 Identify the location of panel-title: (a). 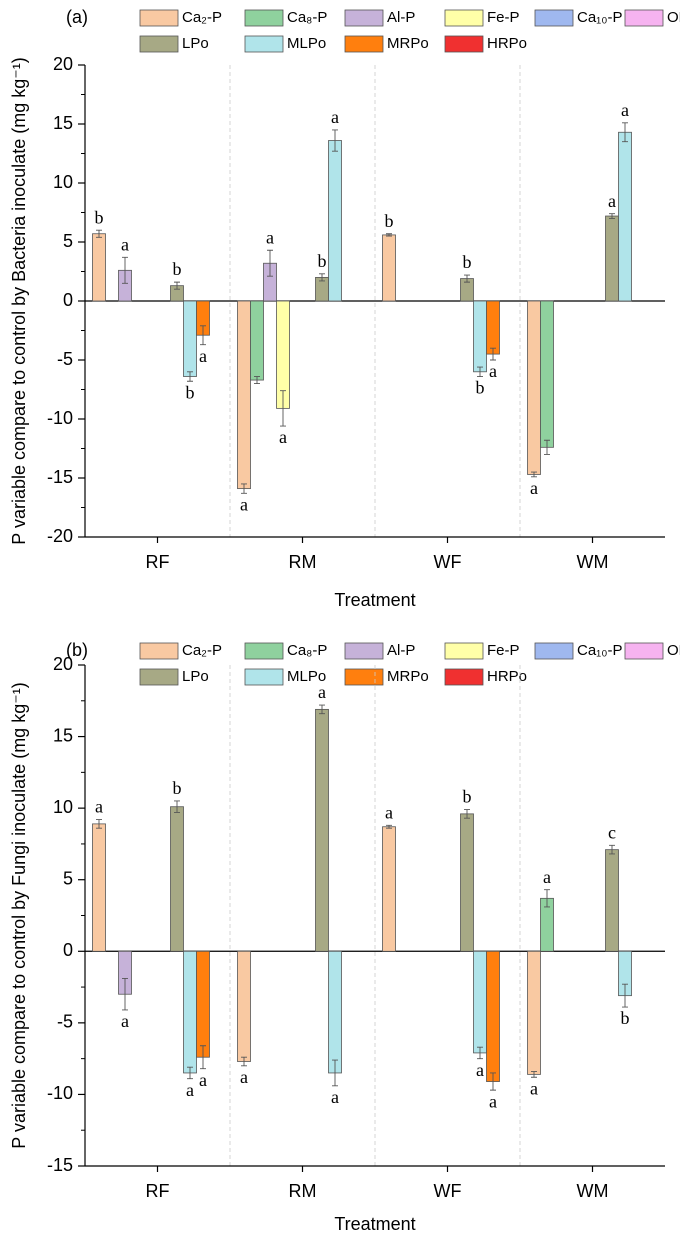
(77, 17).